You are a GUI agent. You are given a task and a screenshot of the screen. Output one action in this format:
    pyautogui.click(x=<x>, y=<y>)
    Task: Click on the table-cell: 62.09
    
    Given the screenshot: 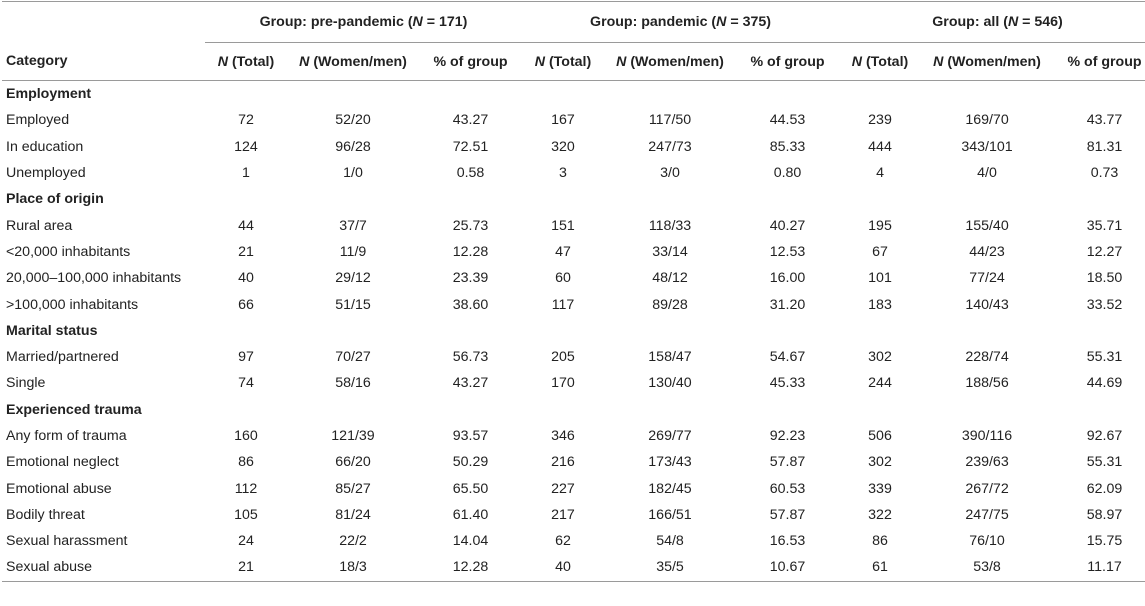 What is the action you would take?
    pyautogui.click(x=1104, y=488)
    